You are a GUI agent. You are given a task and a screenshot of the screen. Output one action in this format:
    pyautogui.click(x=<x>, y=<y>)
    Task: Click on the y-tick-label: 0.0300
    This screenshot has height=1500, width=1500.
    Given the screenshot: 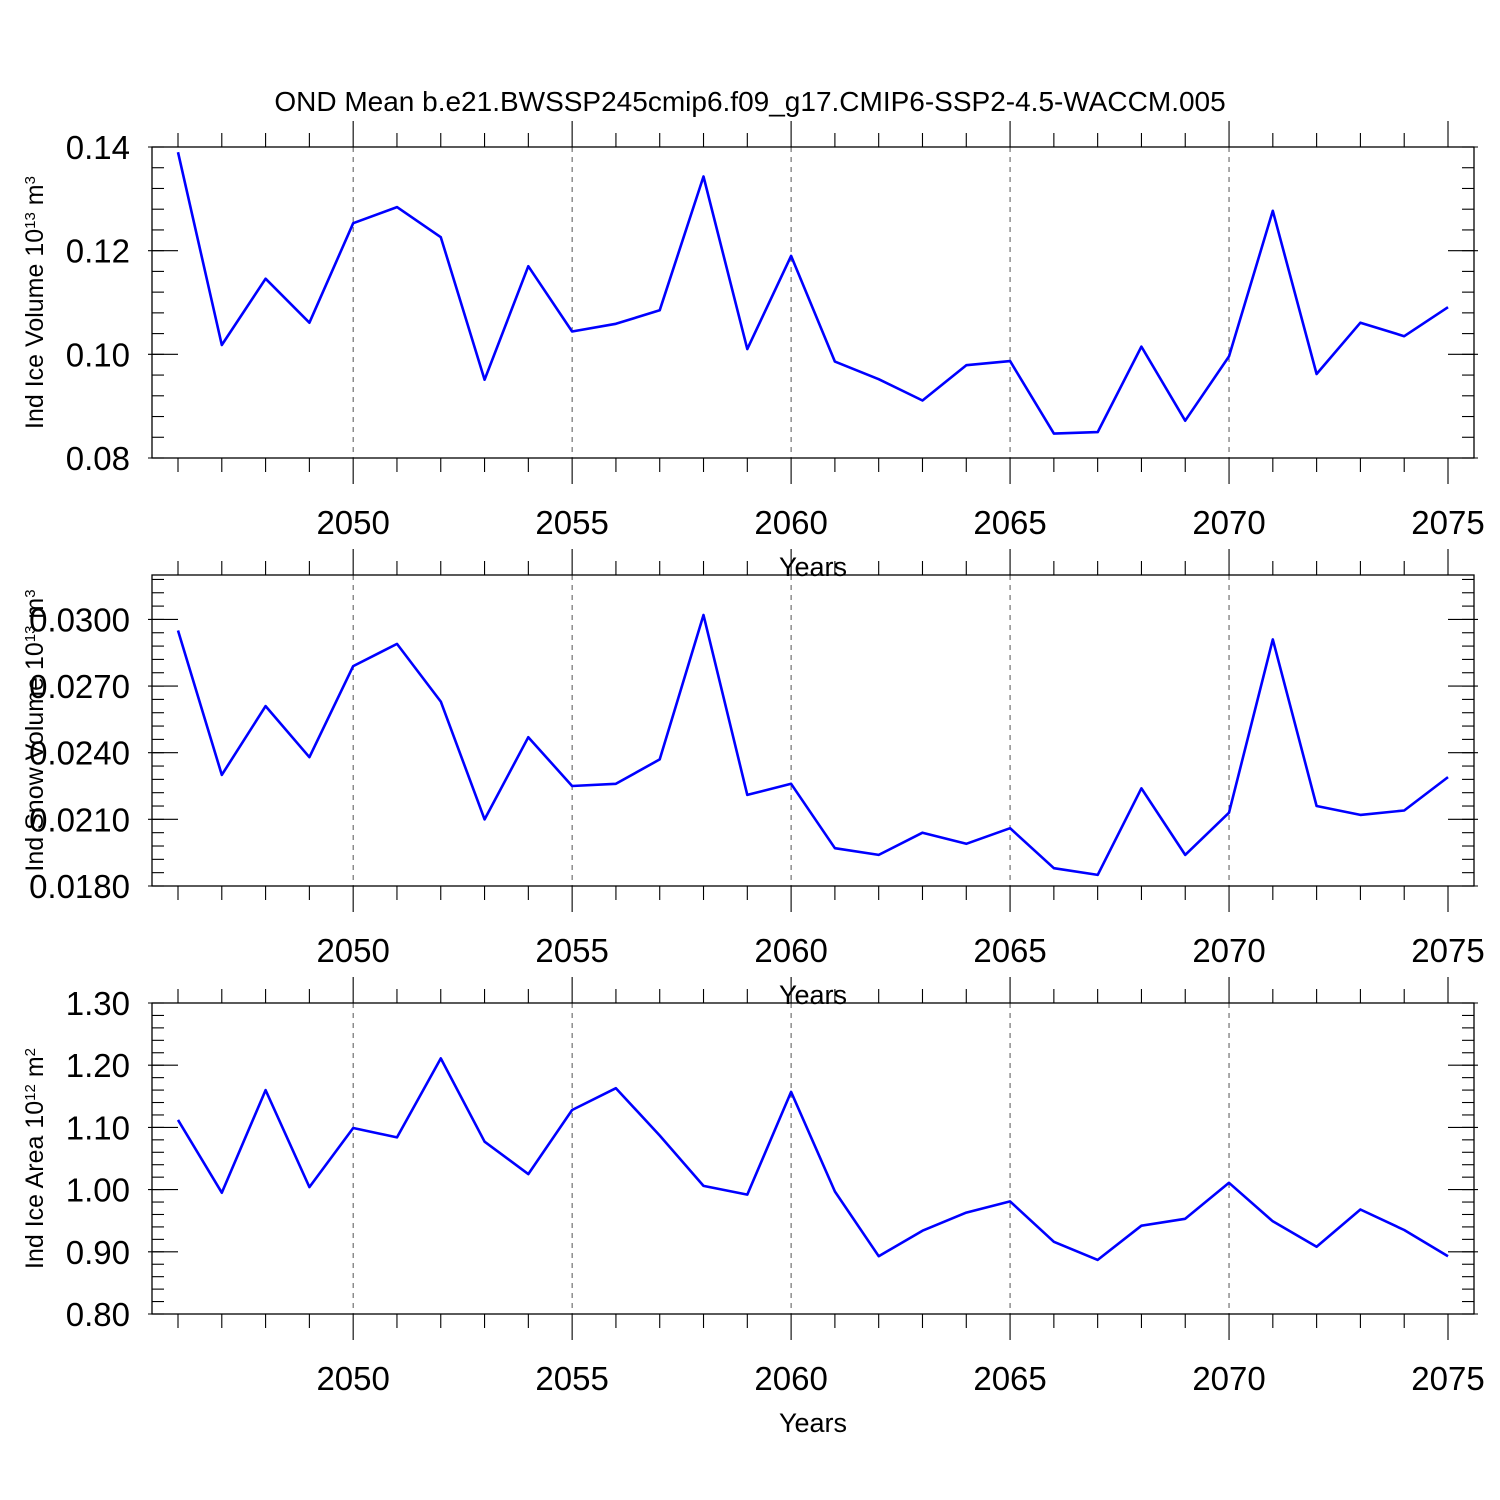 What is the action you would take?
    pyautogui.click(x=79, y=619)
    